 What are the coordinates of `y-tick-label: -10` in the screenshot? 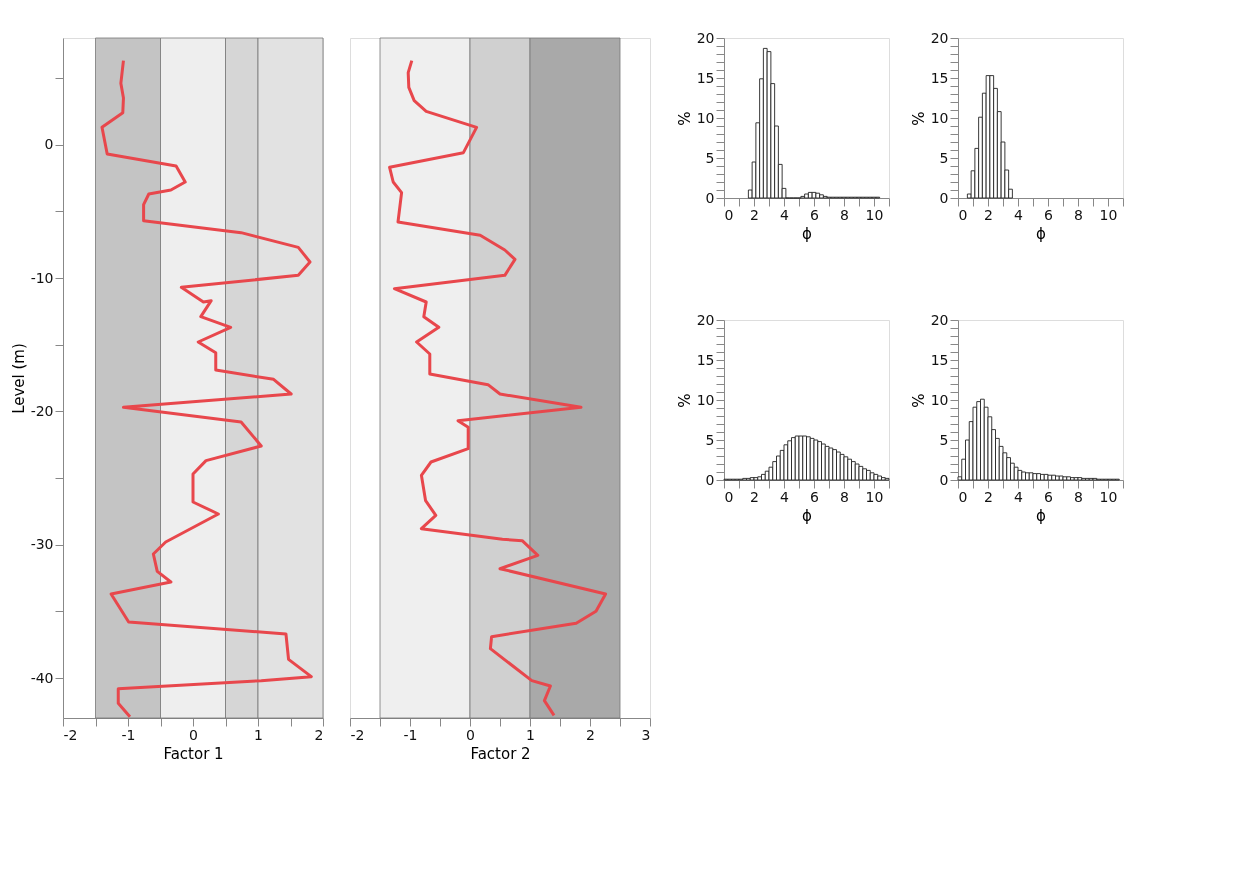 It's located at (42, 277).